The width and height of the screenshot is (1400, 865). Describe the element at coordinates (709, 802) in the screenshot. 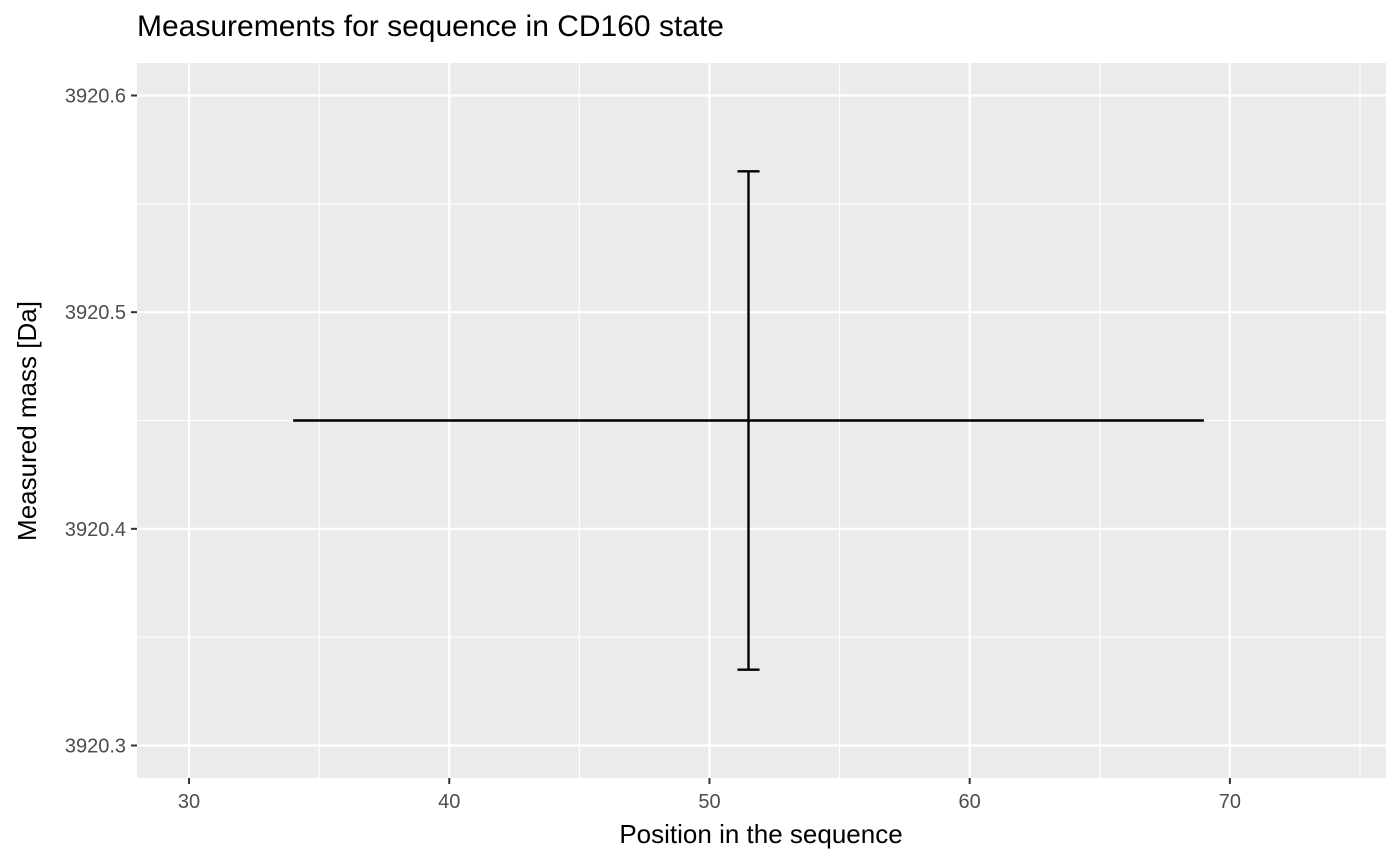

I see `x-tick-label: 50` at that location.